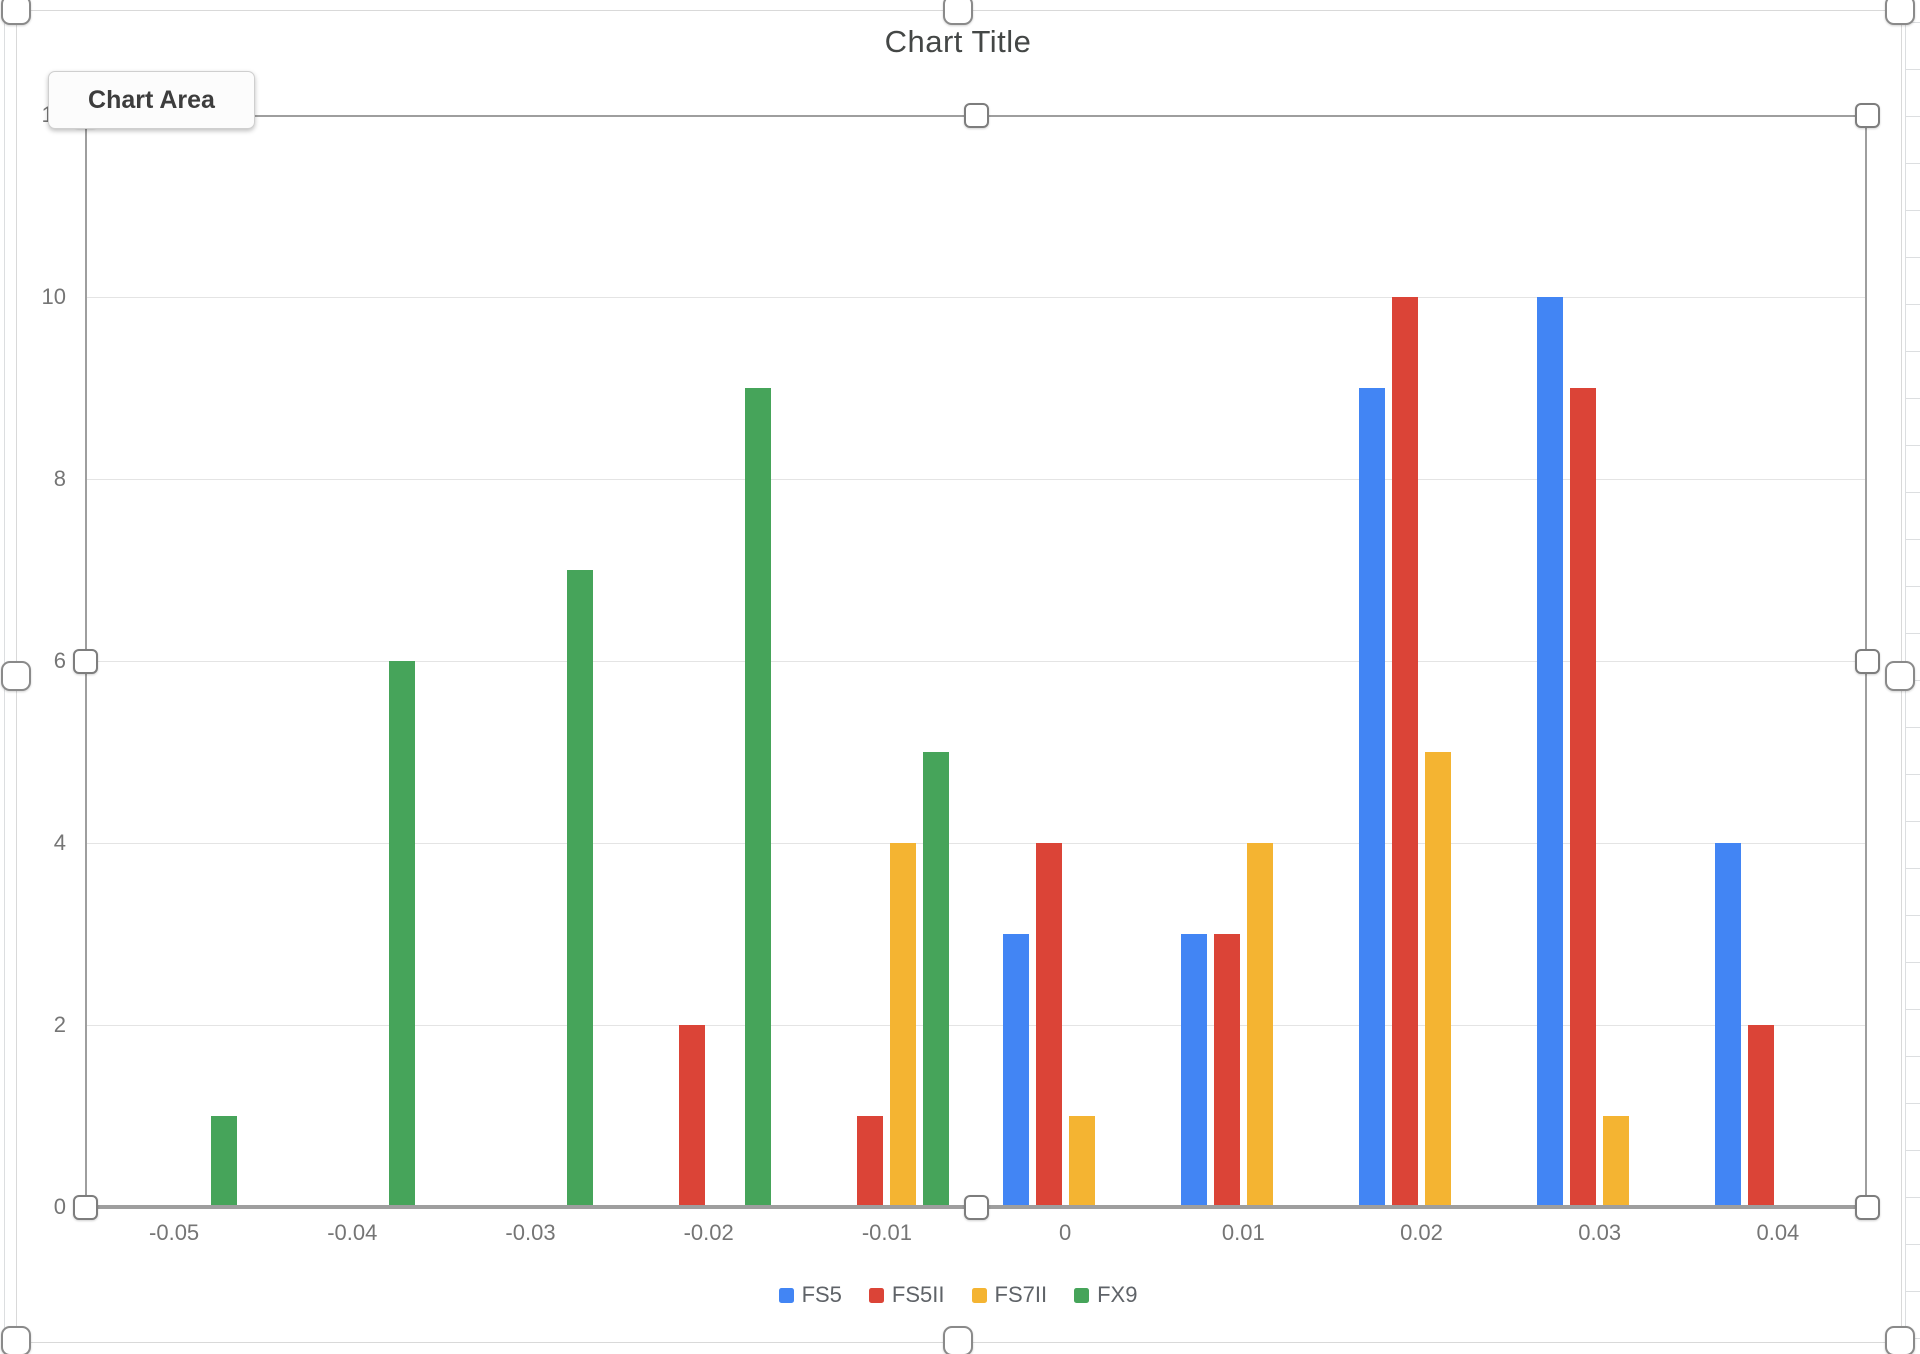  I want to click on x-tick-label: 0.01, so click(1243, 1232).